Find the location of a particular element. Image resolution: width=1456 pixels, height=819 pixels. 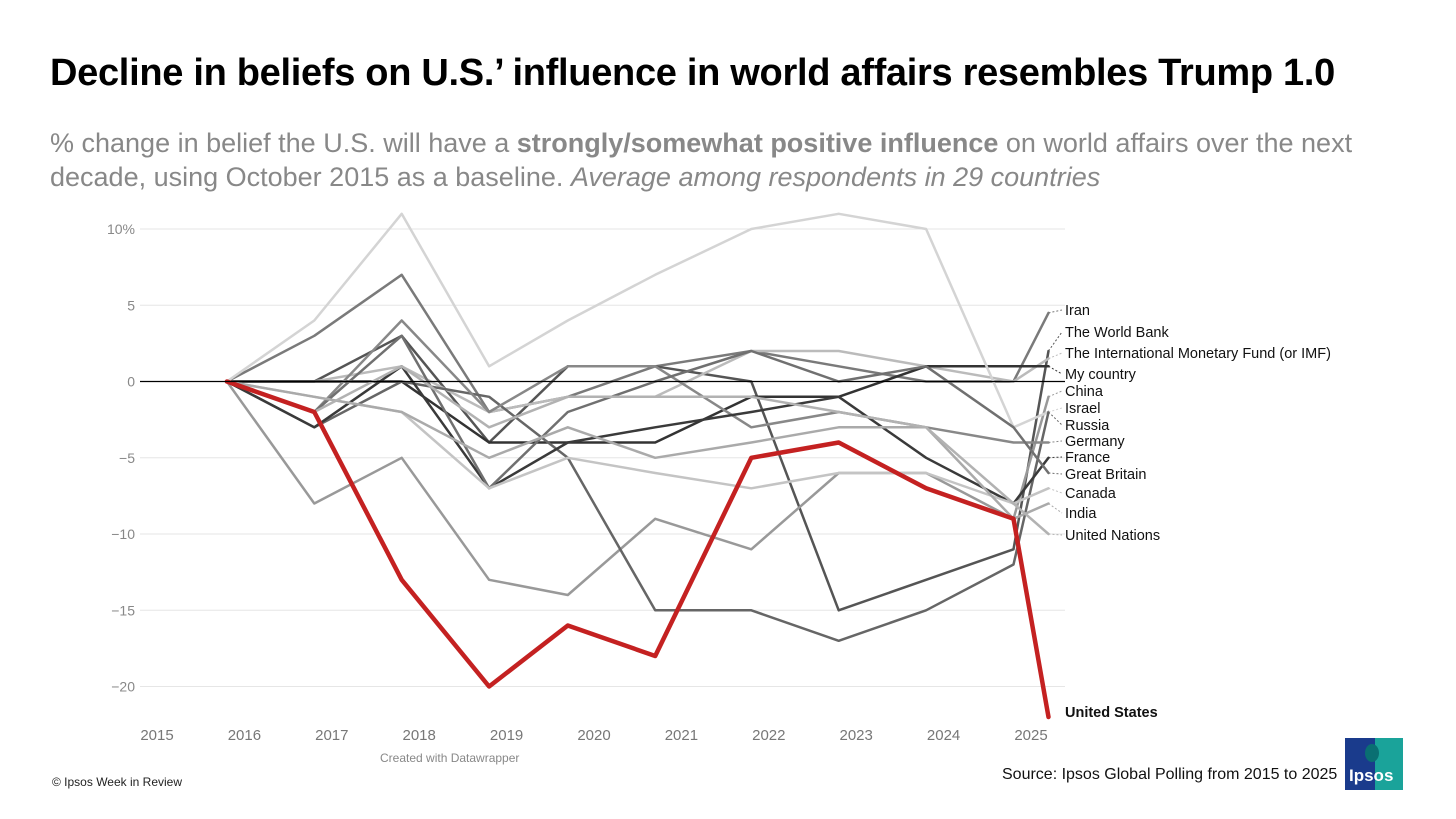

series-label-great-britain: Great Britain is located at coordinates (1105, 475).